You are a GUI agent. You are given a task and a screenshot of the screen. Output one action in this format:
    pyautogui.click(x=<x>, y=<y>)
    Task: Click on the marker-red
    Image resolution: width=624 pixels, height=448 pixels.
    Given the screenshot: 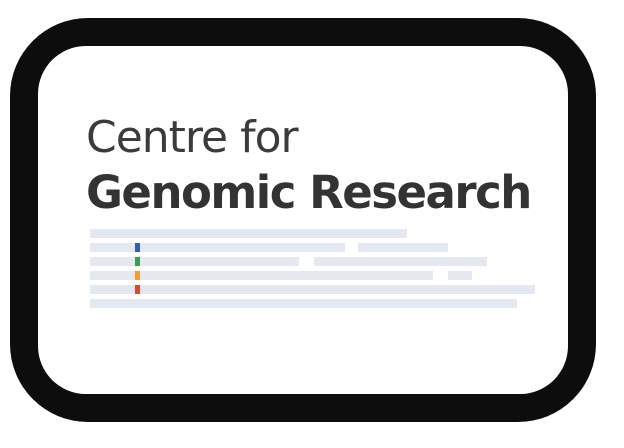 What is the action you would take?
    pyautogui.click(x=137, y=289)
    